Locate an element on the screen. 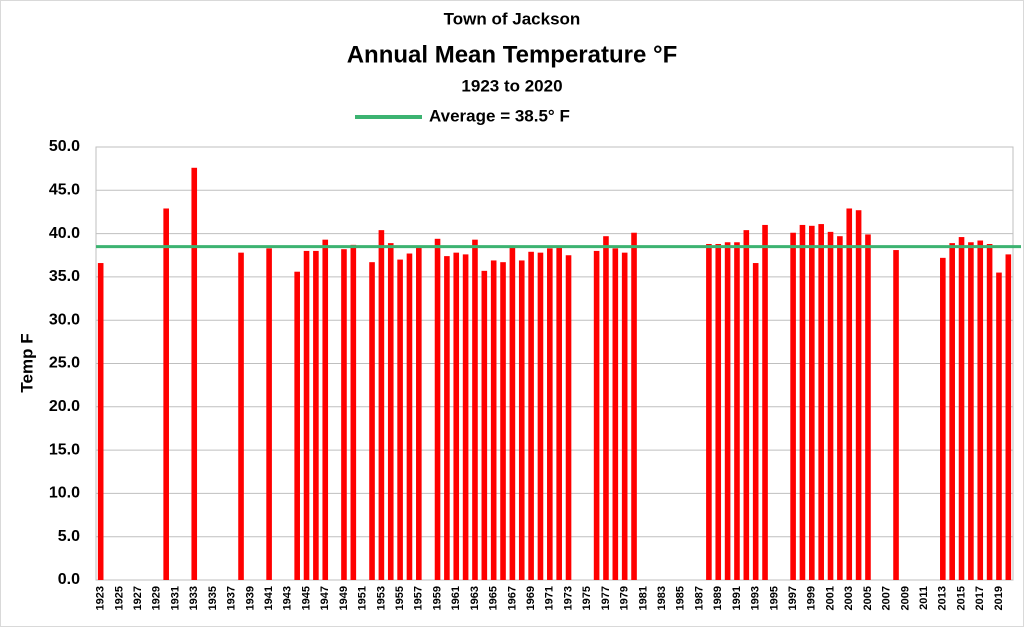 Image resolution: width=1024 pixels, height=627 pixels. y-tick-label: 45.0 is located at coordinates (64, 190).